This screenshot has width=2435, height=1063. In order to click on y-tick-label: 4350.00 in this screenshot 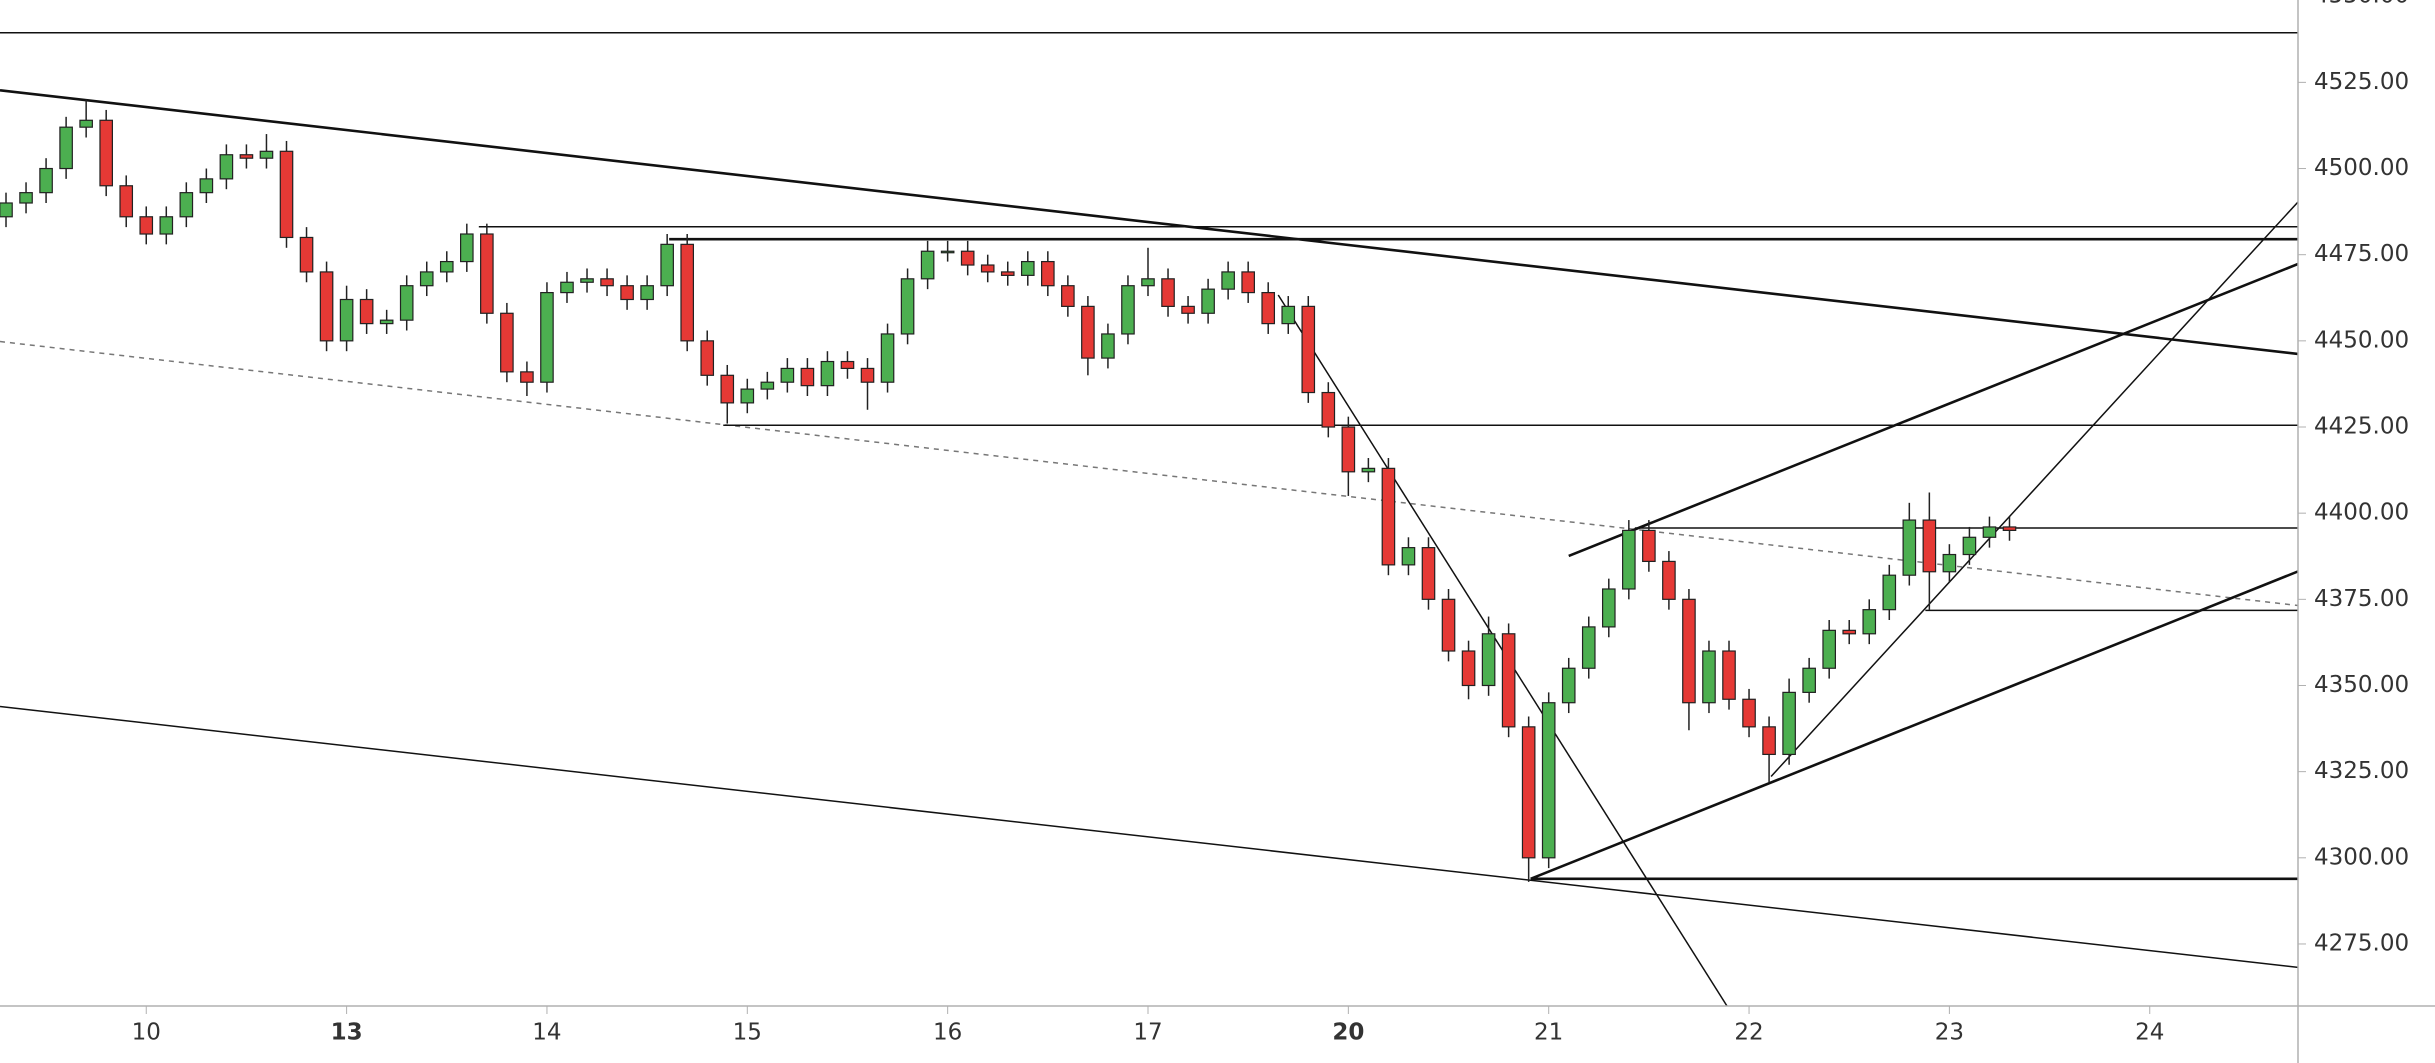, I will do `click(2361, 685)`.